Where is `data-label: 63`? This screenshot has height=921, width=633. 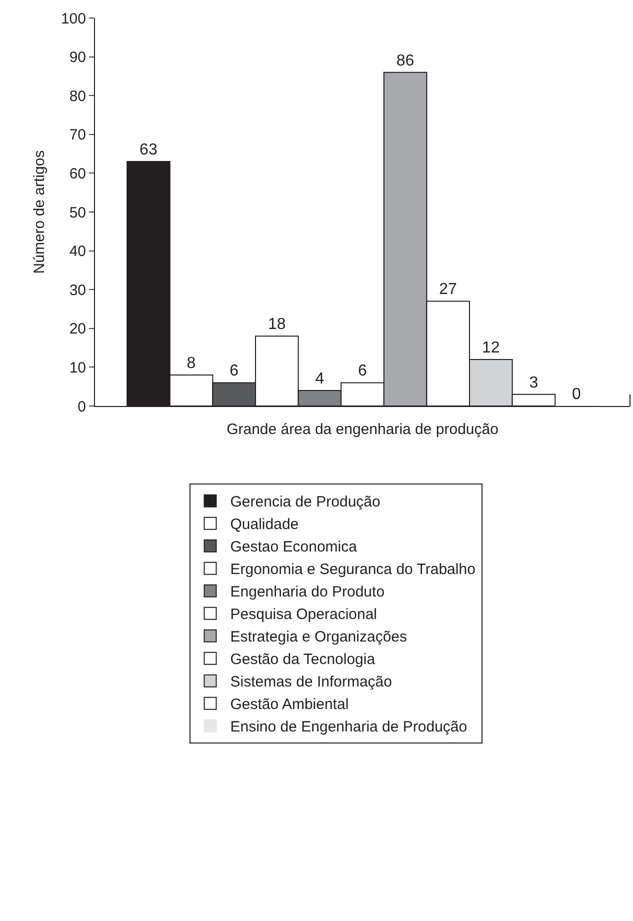 data-label: 63 is located at coordinates (149, 150).